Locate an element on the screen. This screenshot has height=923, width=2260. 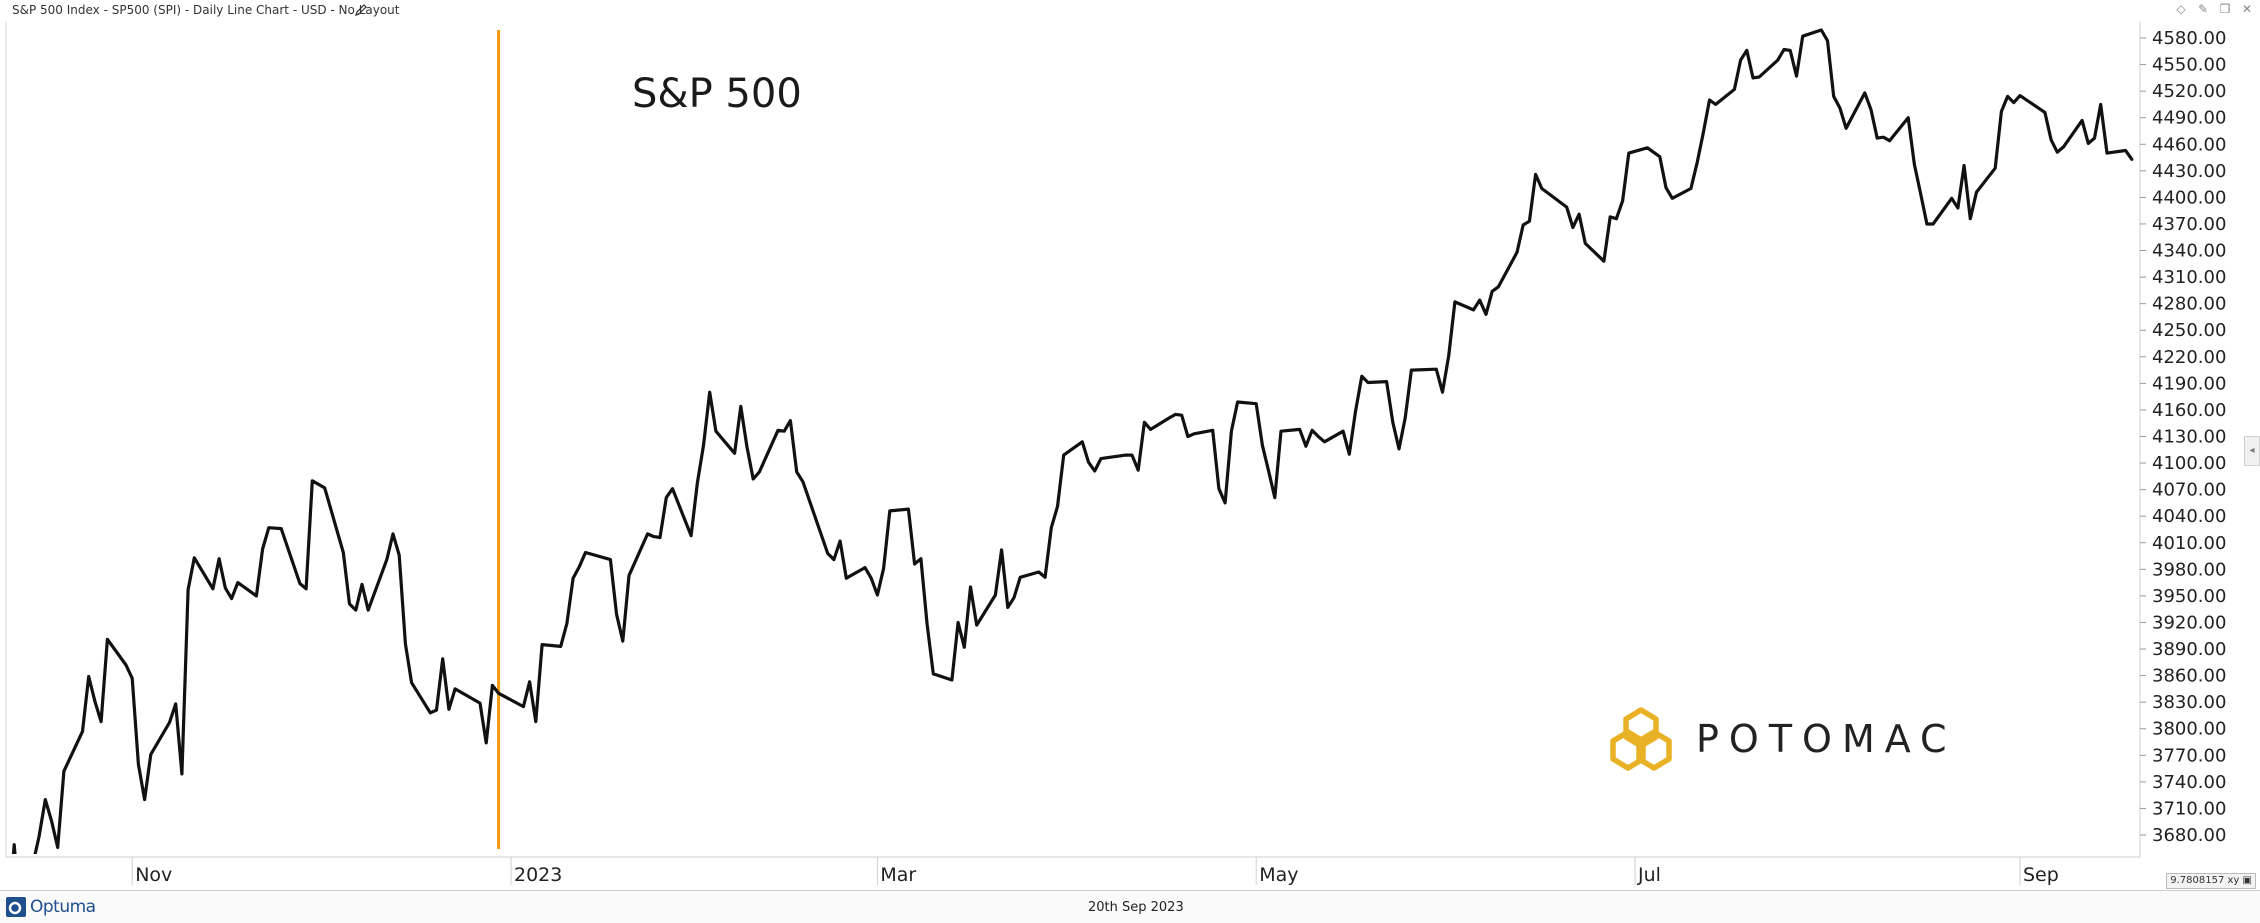
optuma-brand: Optuma is located at coordinates (51, 907).